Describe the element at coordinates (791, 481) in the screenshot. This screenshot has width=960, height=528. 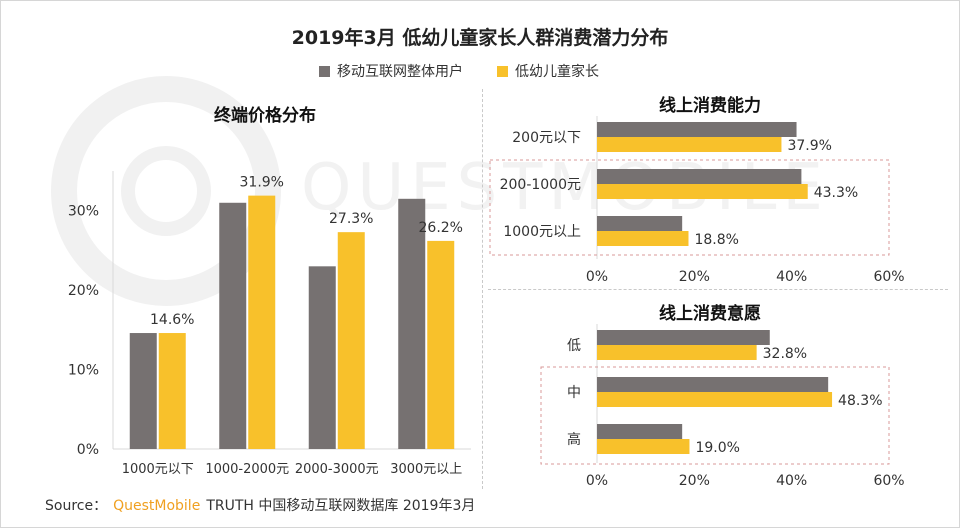
I see `willingness-x-tick-label: 40%` at that location.